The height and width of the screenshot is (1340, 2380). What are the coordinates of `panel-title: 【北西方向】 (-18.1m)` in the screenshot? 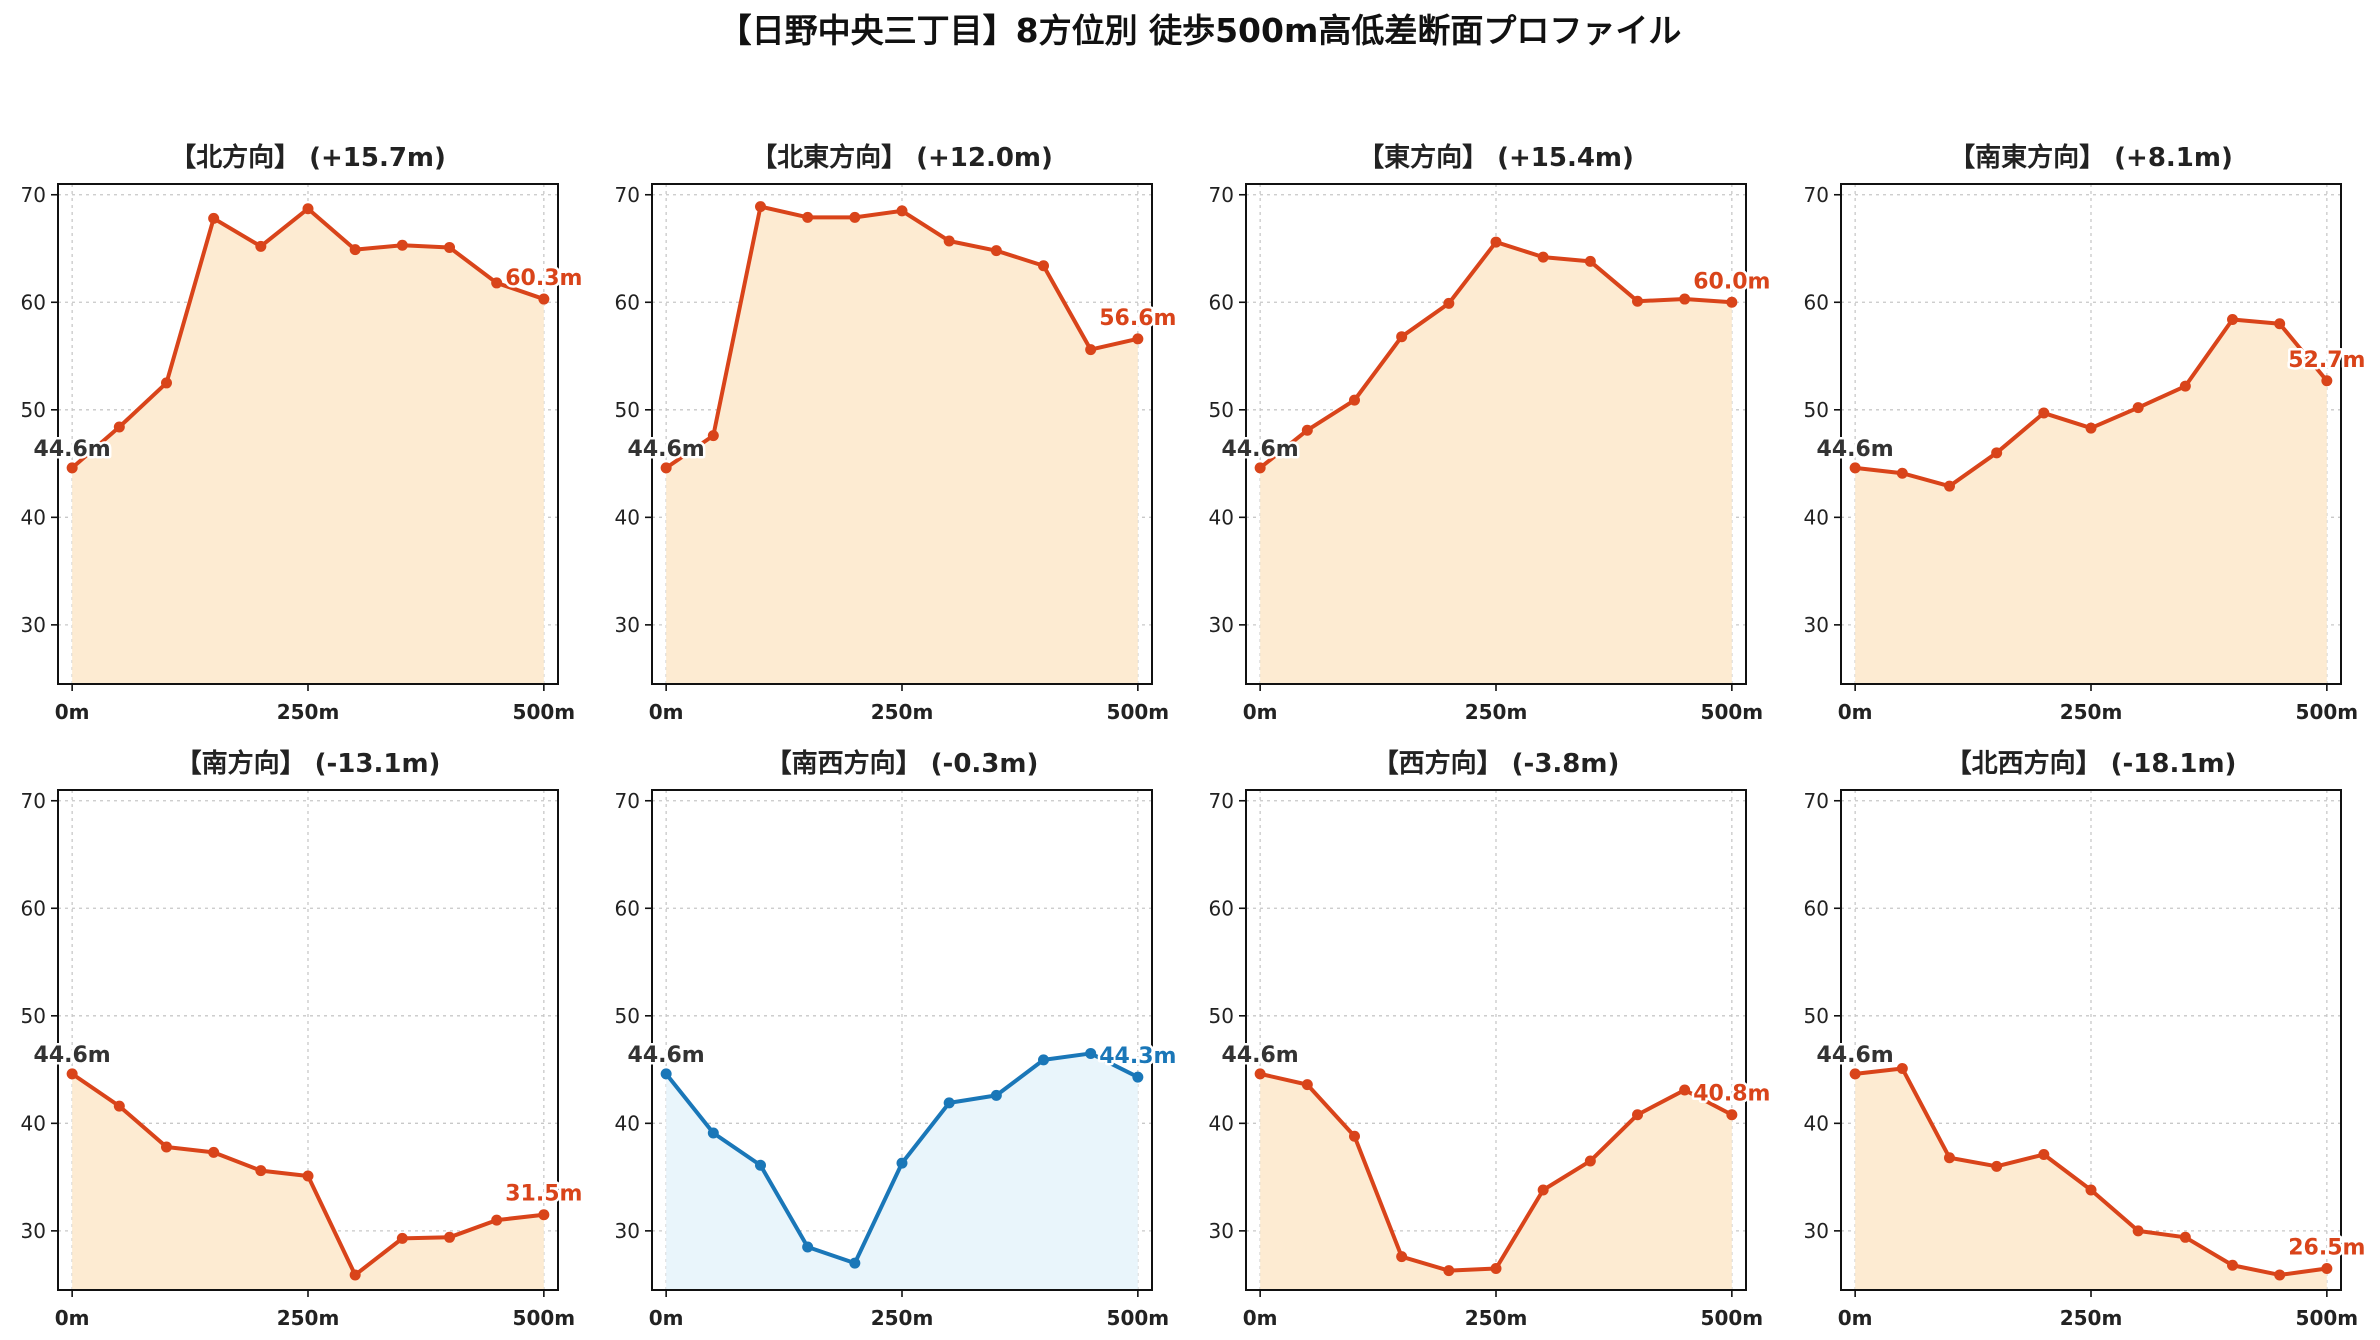 It's located at (2091, 763).